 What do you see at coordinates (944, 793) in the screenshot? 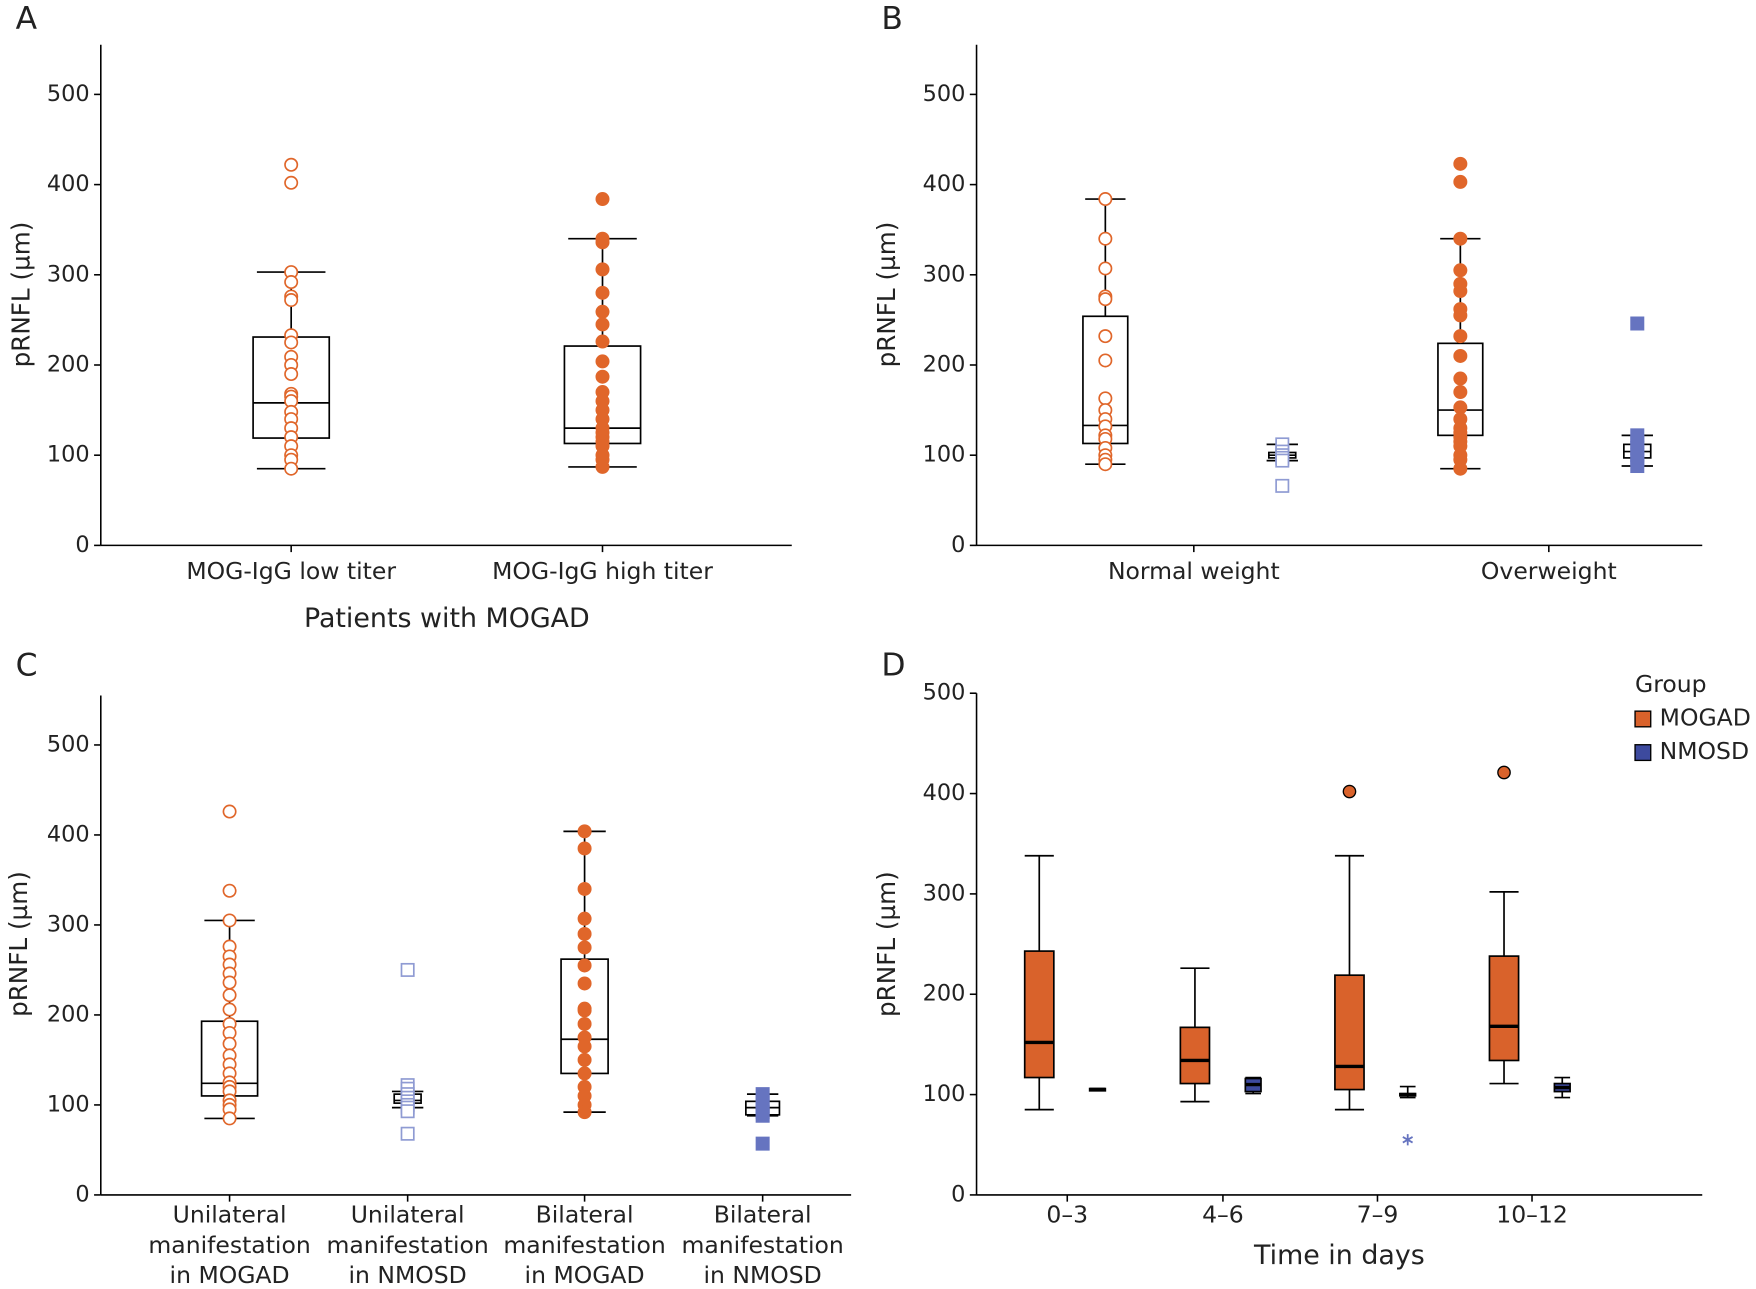
I see `y-tick-label: 400` at bounding box center [944, 793].